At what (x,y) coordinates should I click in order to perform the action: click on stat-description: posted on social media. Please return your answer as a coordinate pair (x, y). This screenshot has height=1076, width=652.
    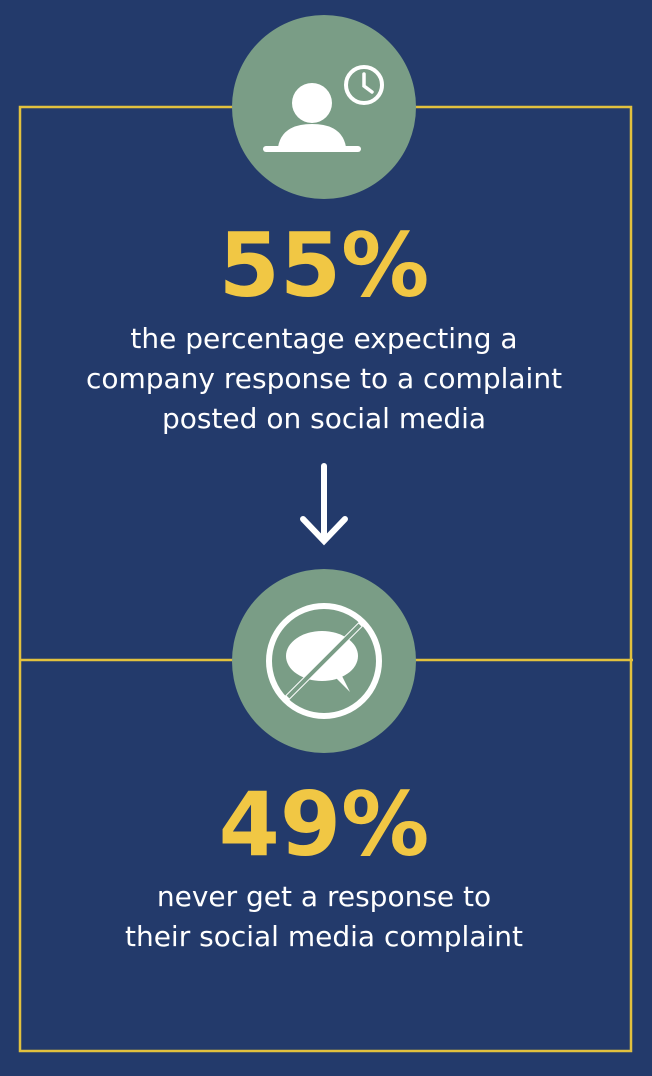
    Looking at the image, I should click on (324, 418).